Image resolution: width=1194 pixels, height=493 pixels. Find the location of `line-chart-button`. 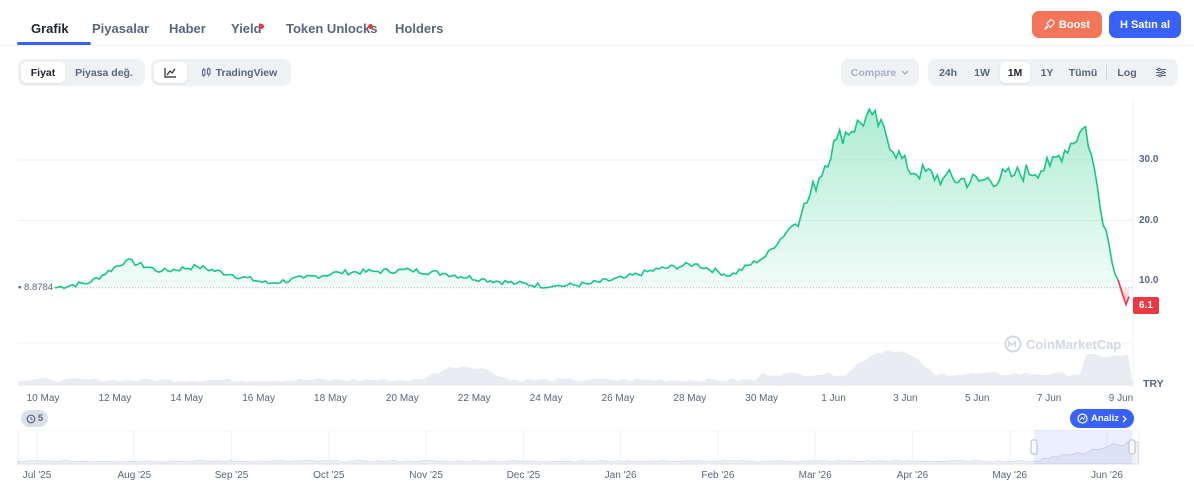

line-chart-button is located at coordinates (170, 72).